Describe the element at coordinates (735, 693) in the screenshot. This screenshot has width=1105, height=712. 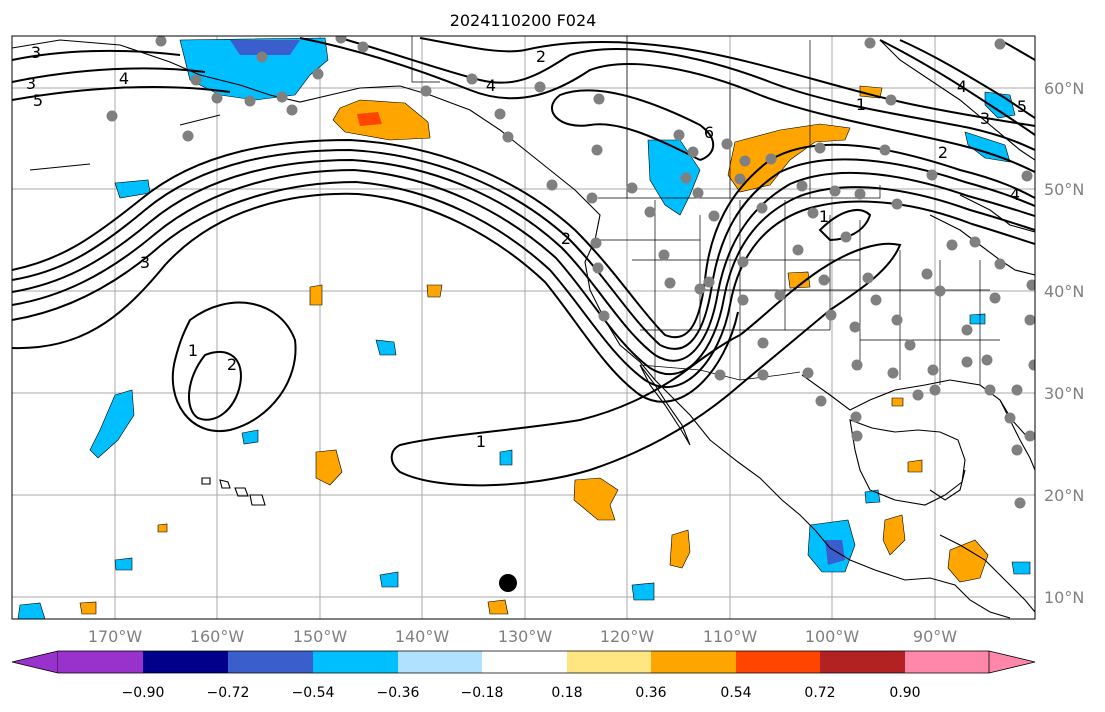
I see `colorbar-tick-label: 0.54` at that location.